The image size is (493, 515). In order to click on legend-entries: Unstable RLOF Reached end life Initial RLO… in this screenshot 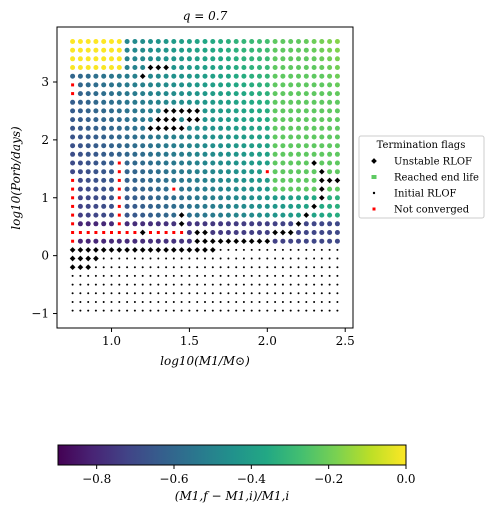, I will do `click(425, 186)`.